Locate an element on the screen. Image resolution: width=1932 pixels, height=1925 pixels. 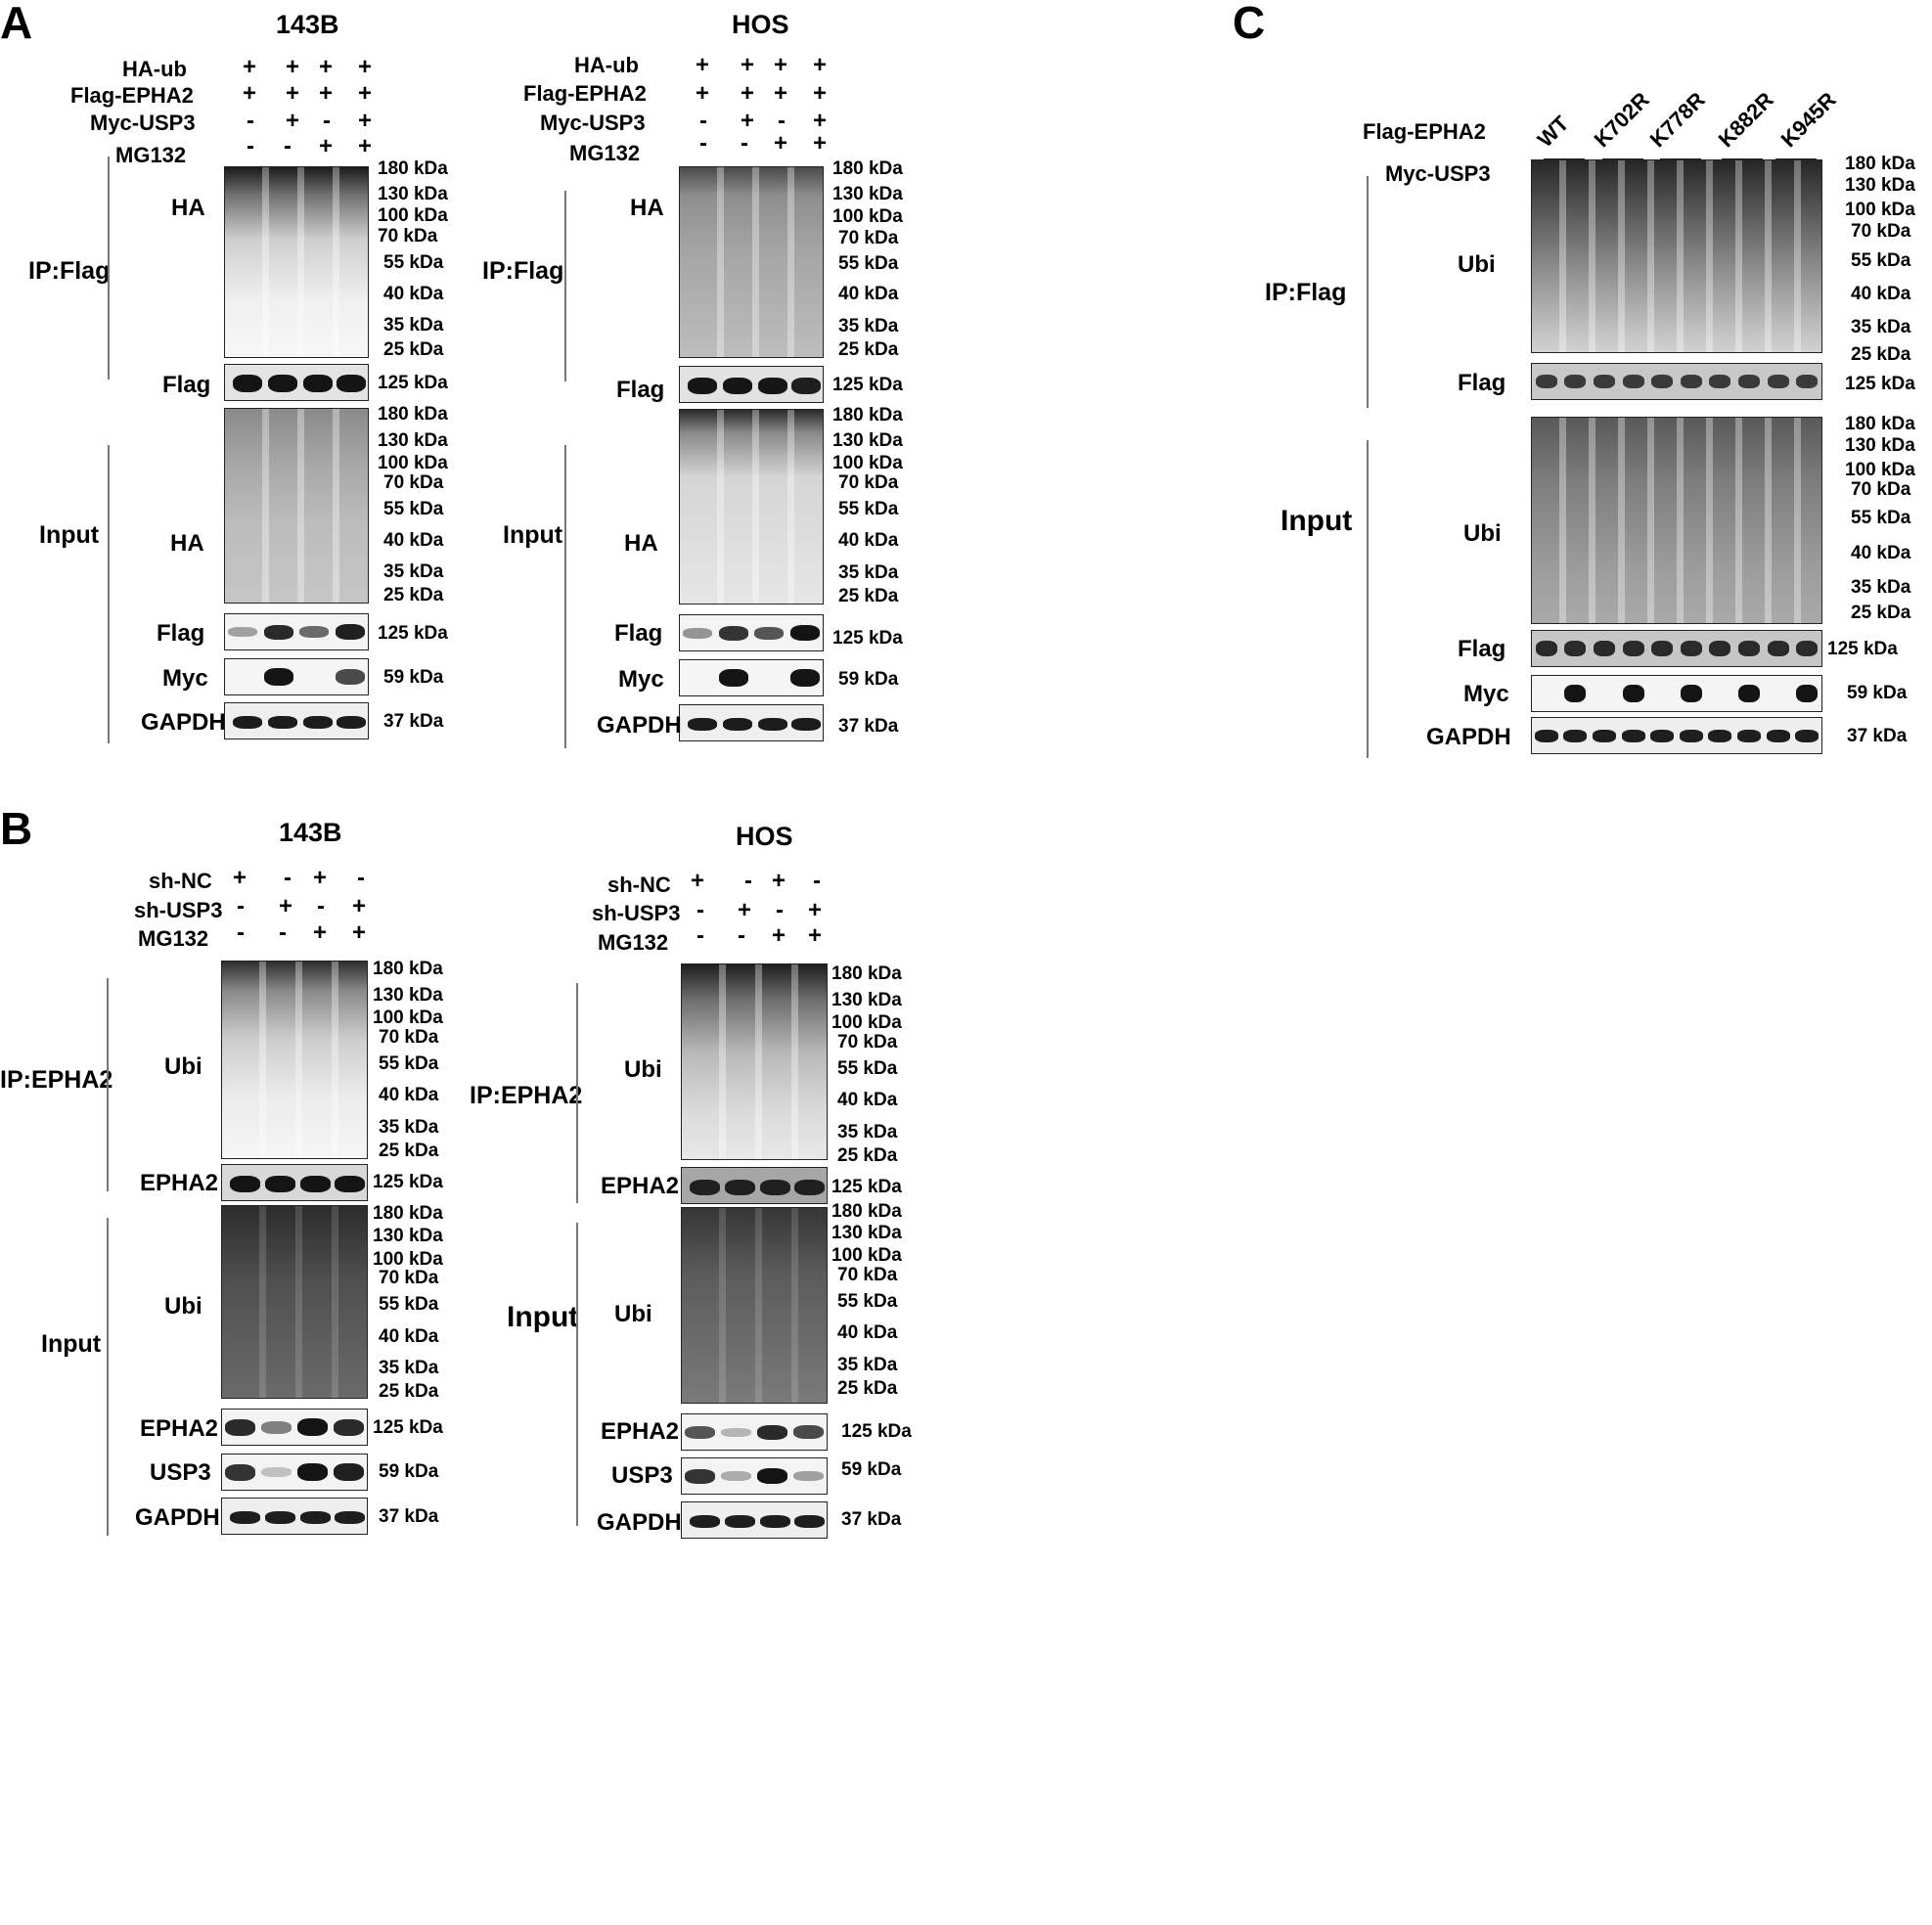
panel-label-a: A is located at coordinates (16, 24).